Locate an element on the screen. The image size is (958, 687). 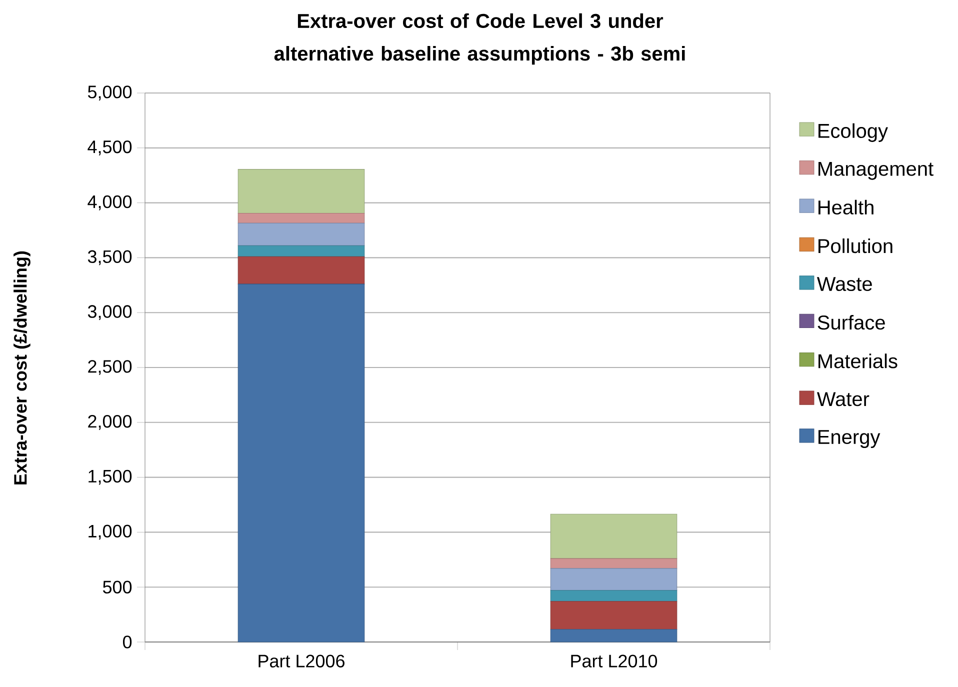
legend-label: Ecology is located at coordinates (853, 132).